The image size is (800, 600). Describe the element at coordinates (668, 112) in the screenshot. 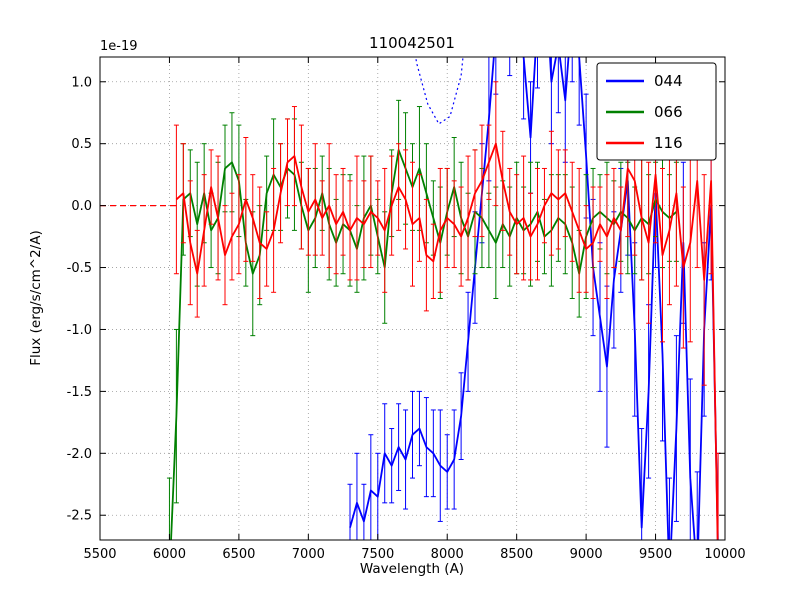

I see `legend-entry-label: 066` at that location.